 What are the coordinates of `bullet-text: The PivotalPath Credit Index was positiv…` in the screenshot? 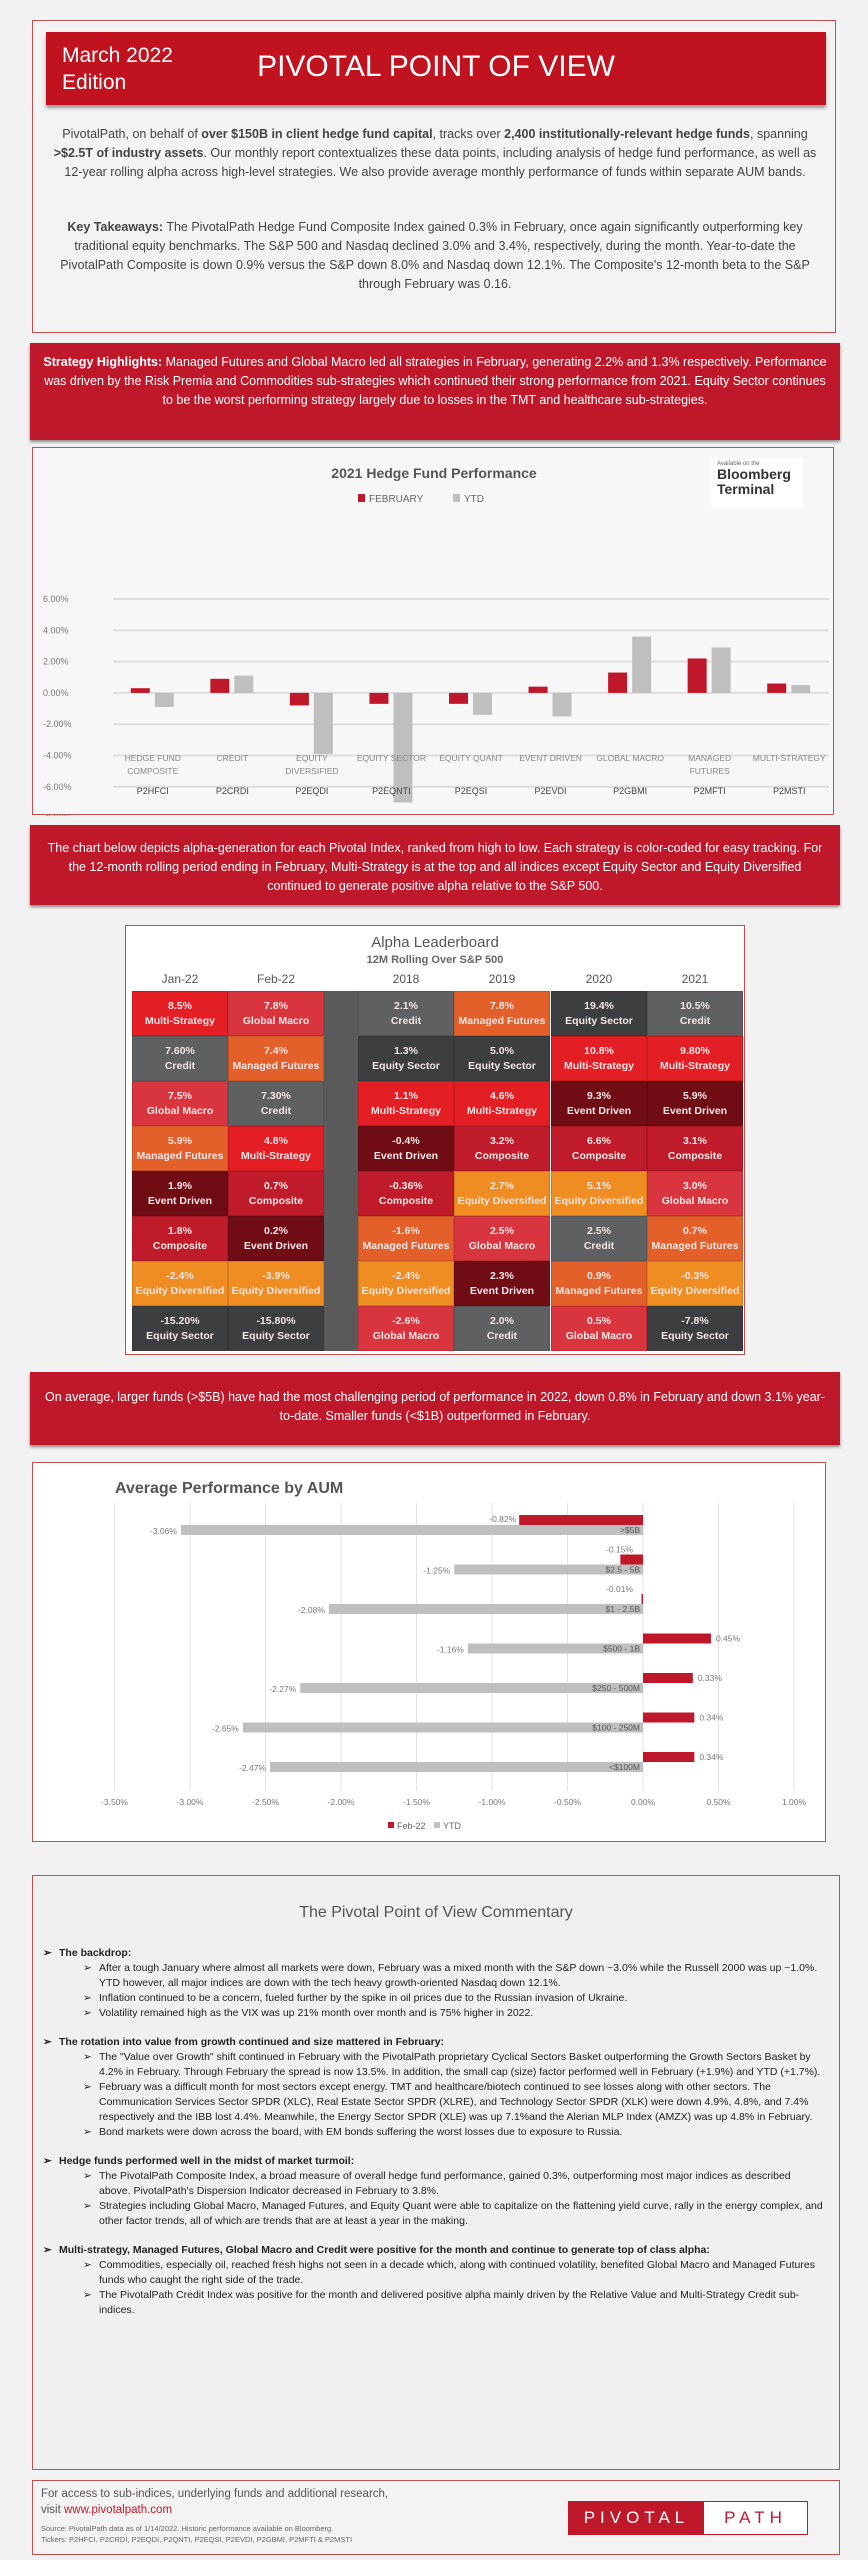 It's located at (449, 2302).